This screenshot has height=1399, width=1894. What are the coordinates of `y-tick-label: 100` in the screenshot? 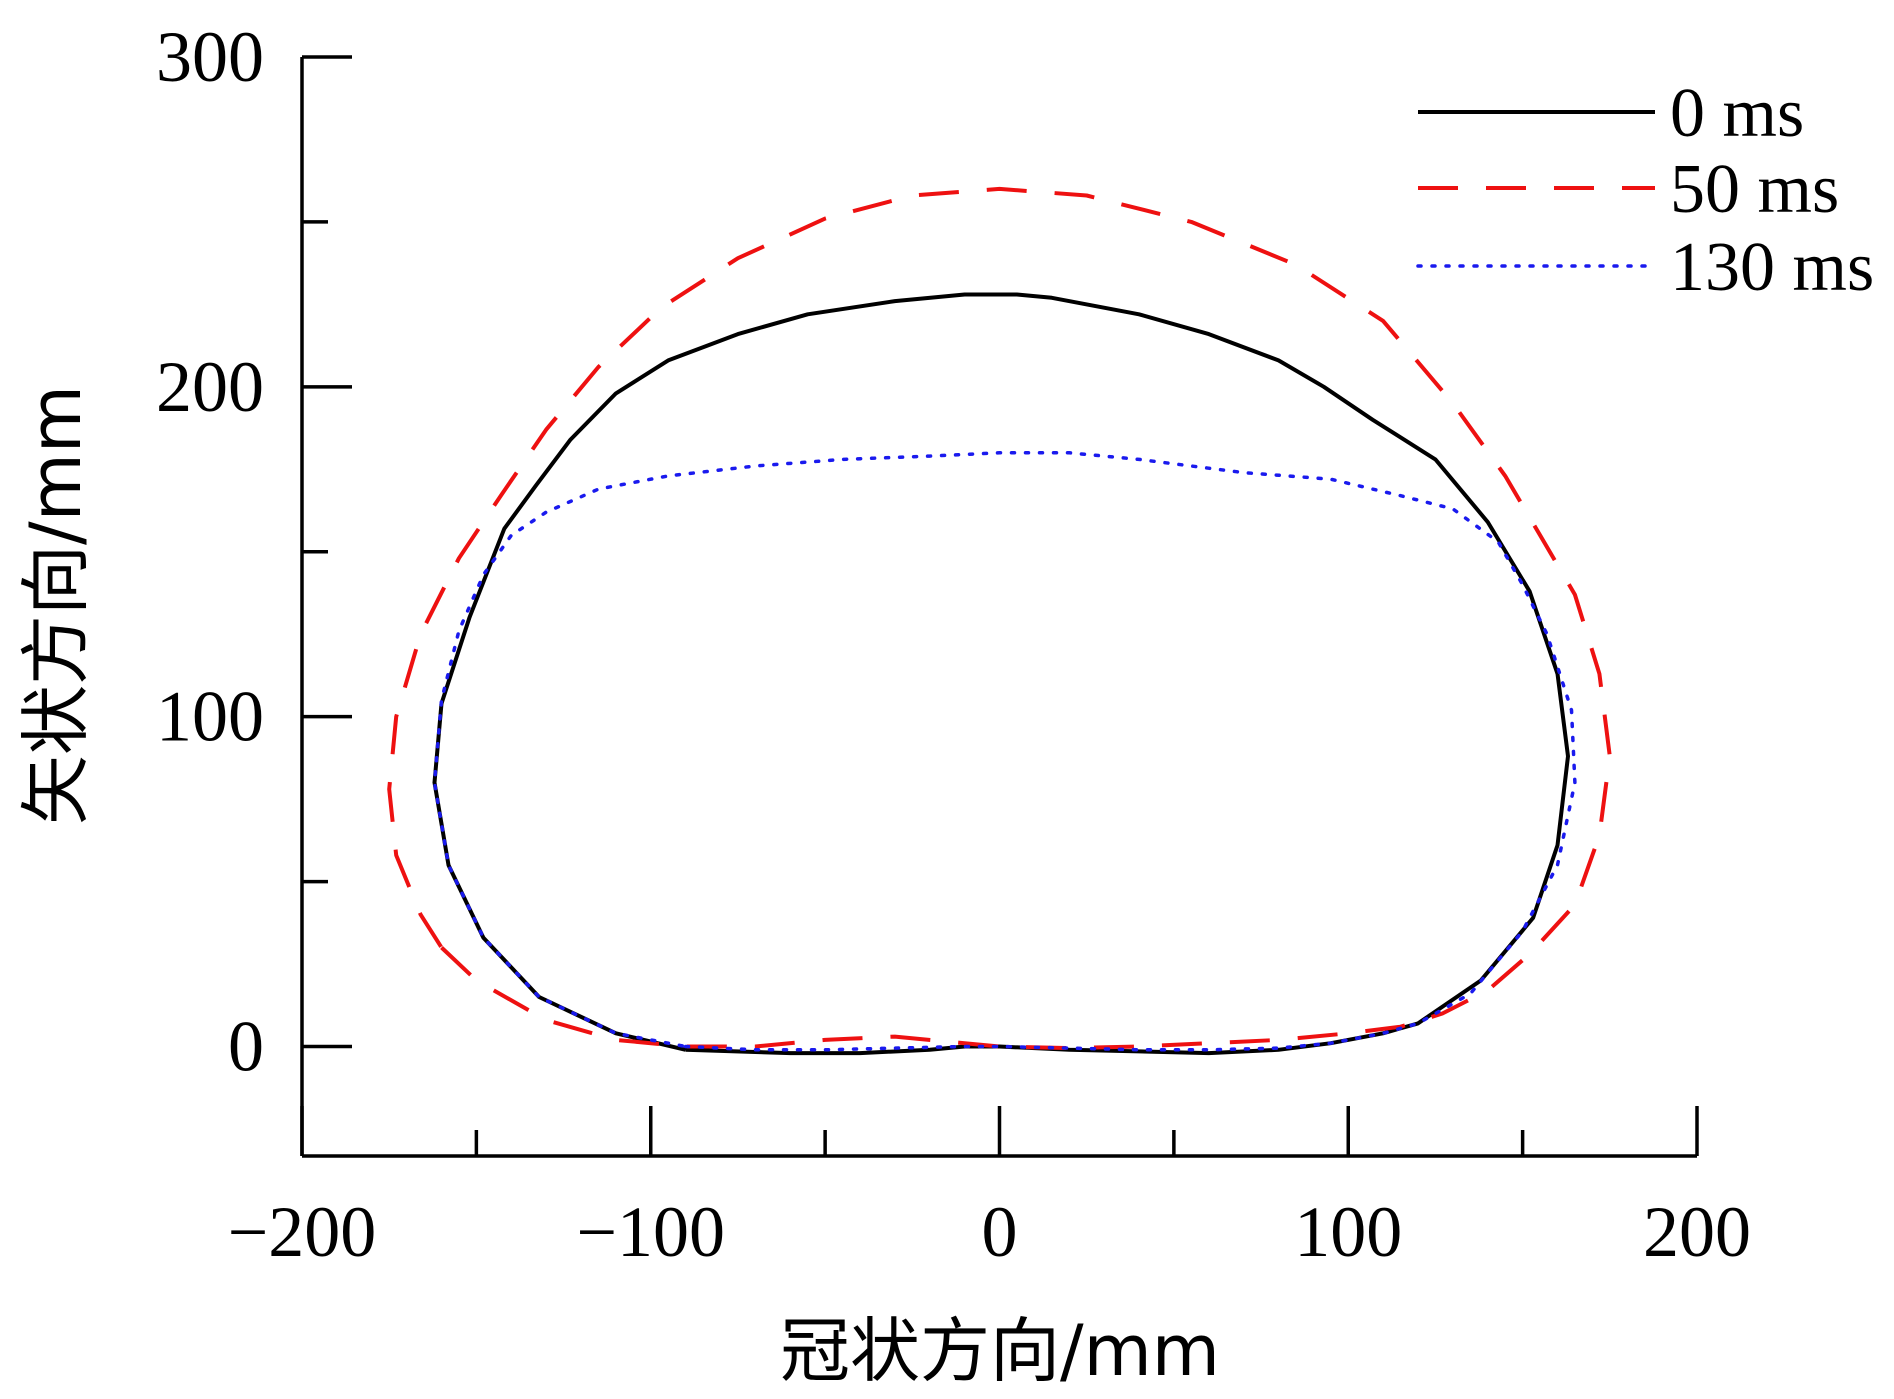 It's located at (210, 717).